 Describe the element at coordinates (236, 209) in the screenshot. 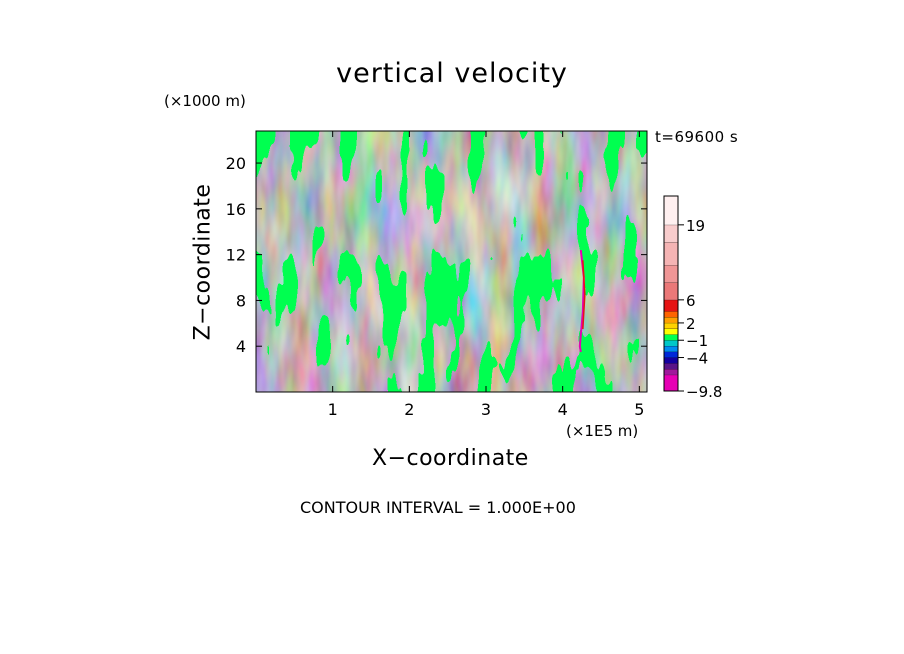

I see `y-tick-label: 16` at that location.